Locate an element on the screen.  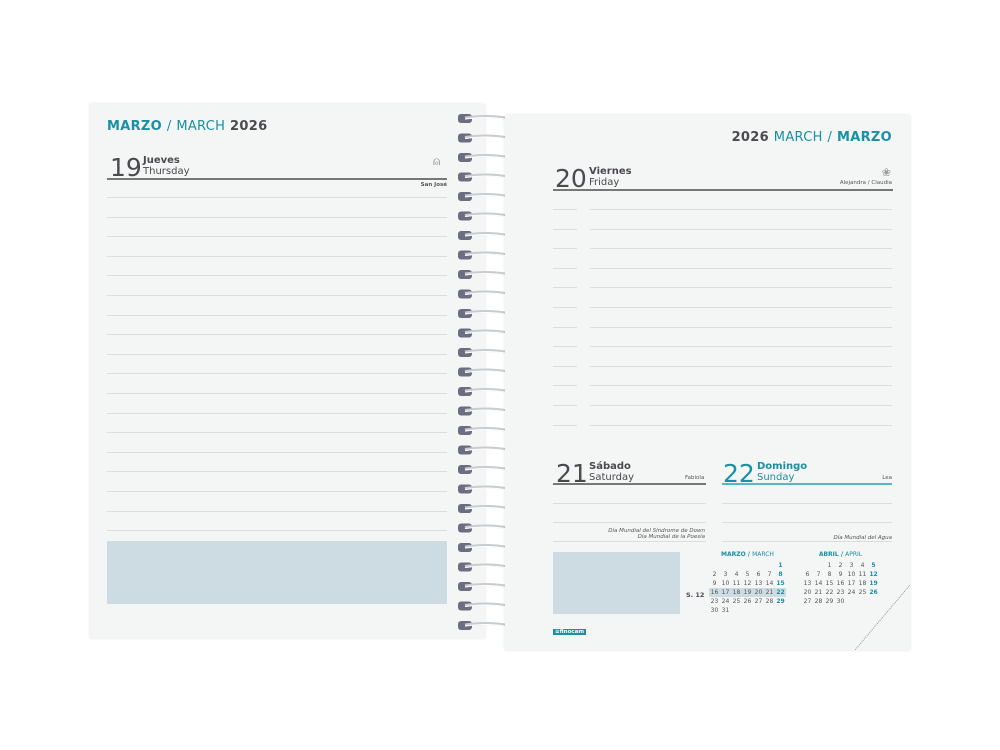
sep: / is located at coordinates (830, 137).